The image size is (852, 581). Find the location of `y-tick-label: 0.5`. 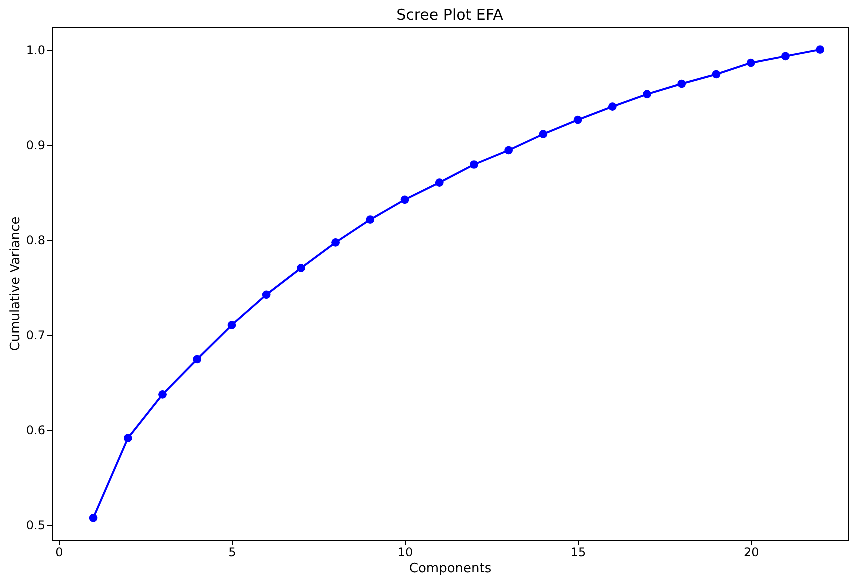

y-tick-label: 0.5 is located at coordinates (36, 525).